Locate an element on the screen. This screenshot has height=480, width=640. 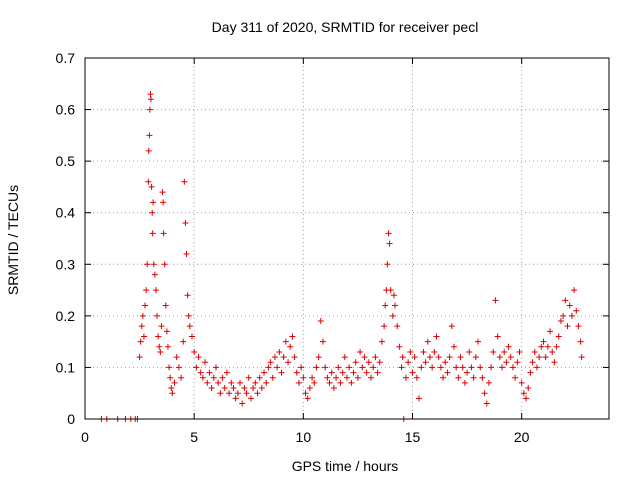
x-tick-label: 20 is located at coordinates (522, 437).